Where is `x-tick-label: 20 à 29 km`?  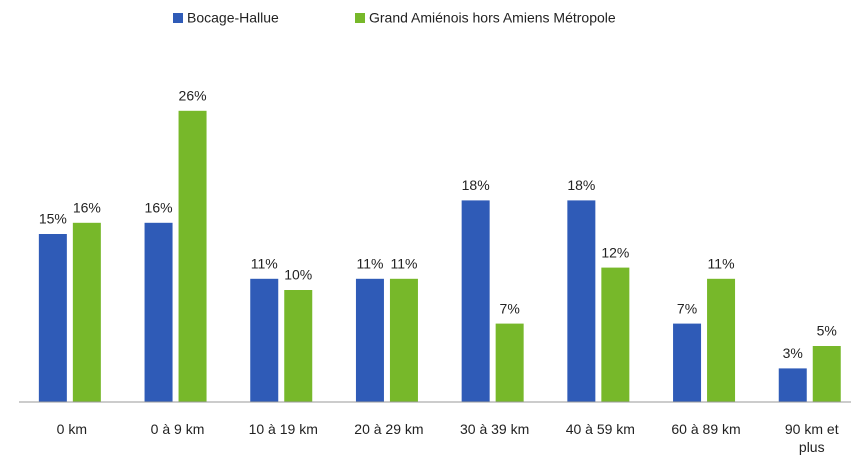
x-tick-label: 20 à 29 km is located at coordinates (389, 429).